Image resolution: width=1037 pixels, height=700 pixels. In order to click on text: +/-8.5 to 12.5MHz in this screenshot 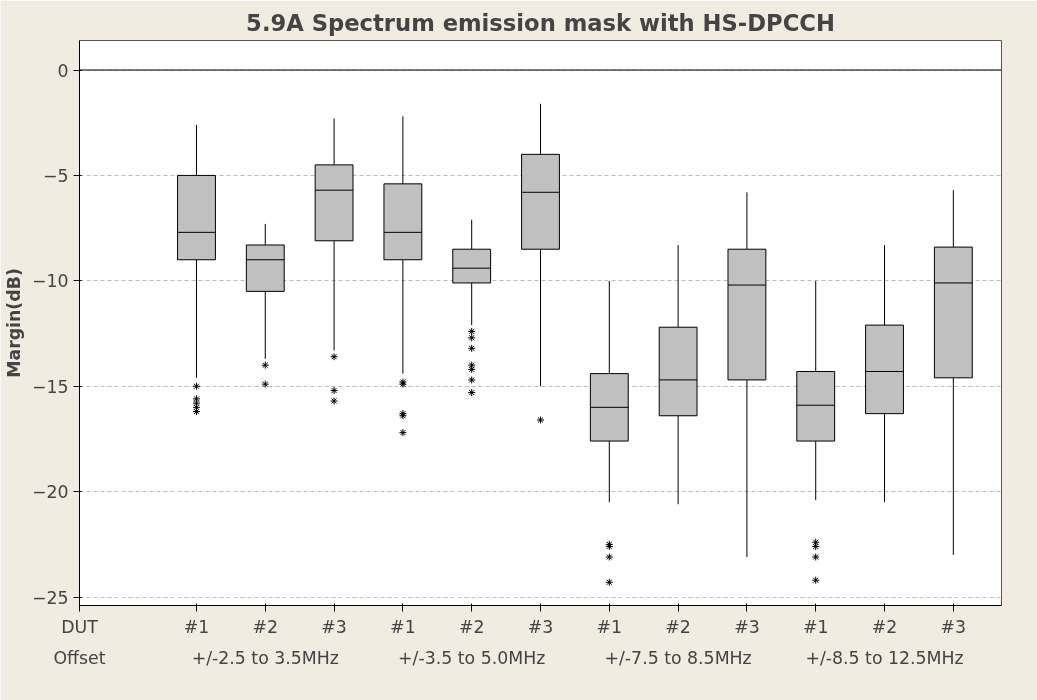, I will do `click(884, 657)`.